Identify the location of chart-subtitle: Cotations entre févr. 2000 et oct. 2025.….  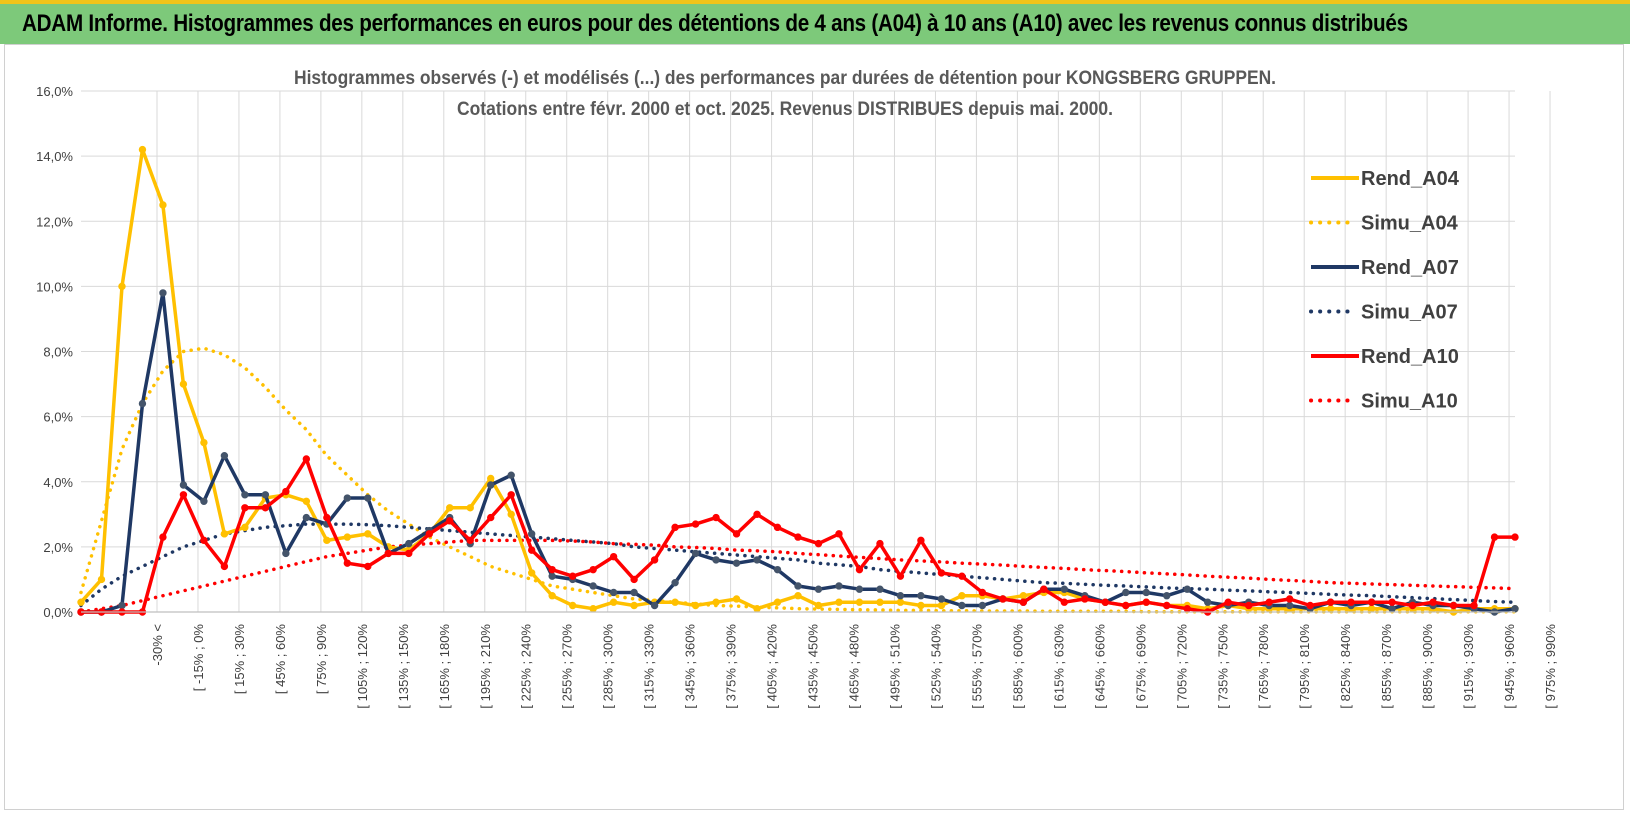
(785, 109).